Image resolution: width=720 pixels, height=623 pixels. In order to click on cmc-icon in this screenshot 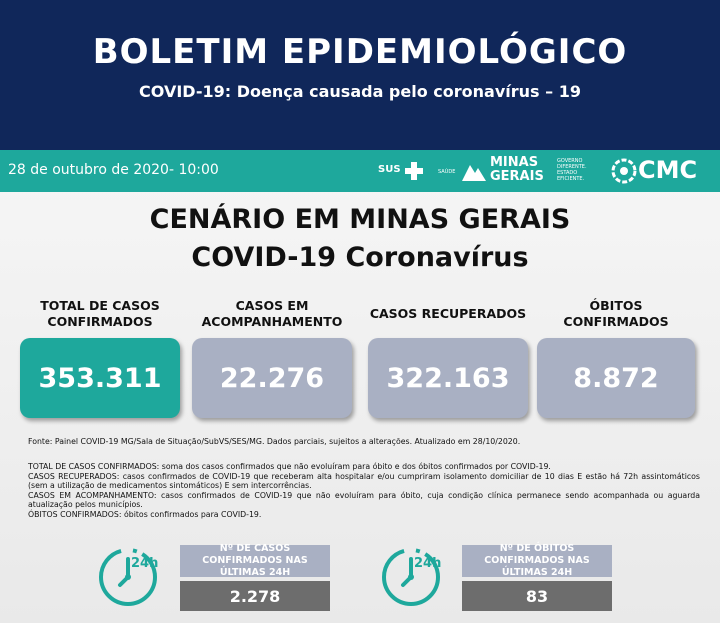, I will do `click(624, 171)`.